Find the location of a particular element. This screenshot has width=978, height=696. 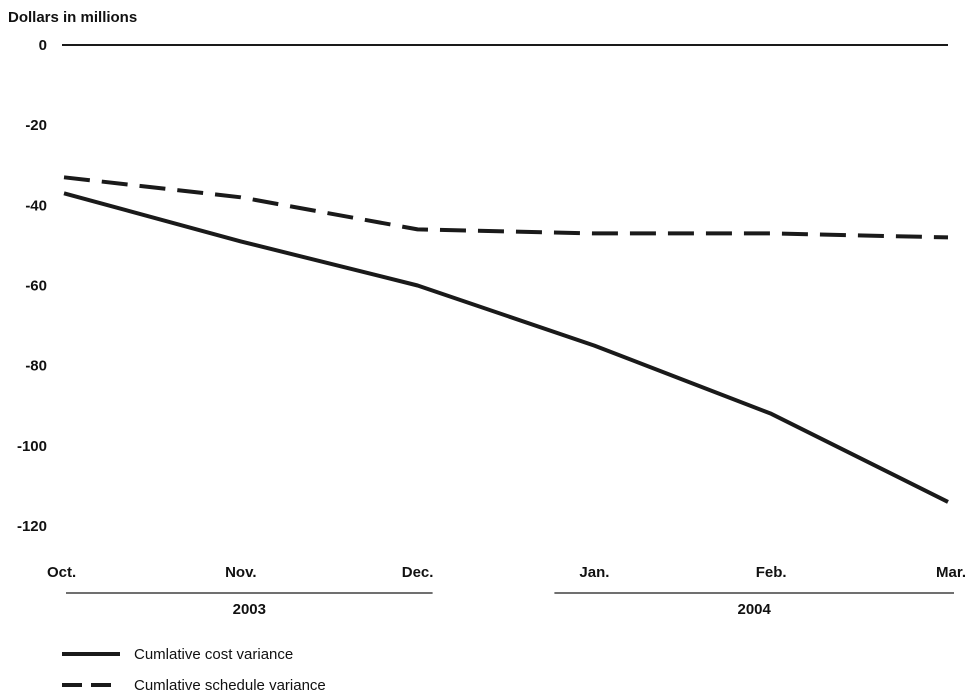

y-tick-label: -100 is located at coordinates (32, 446).